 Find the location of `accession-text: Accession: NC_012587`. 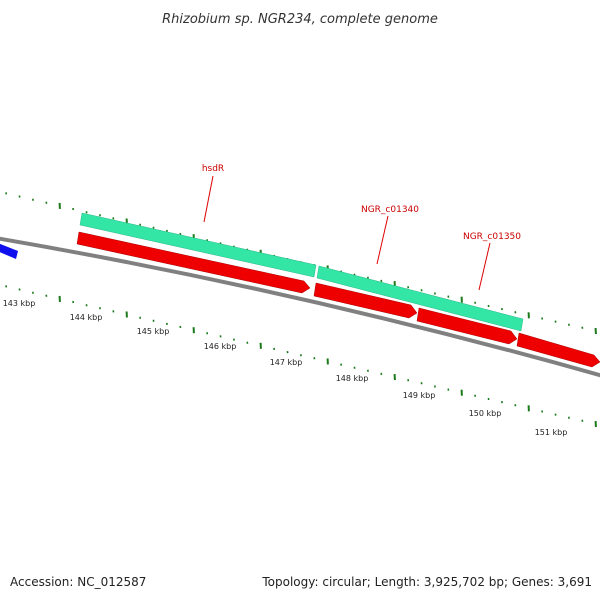

accession-text: Accession: NC_012587 is located at coordinates (78, 582).